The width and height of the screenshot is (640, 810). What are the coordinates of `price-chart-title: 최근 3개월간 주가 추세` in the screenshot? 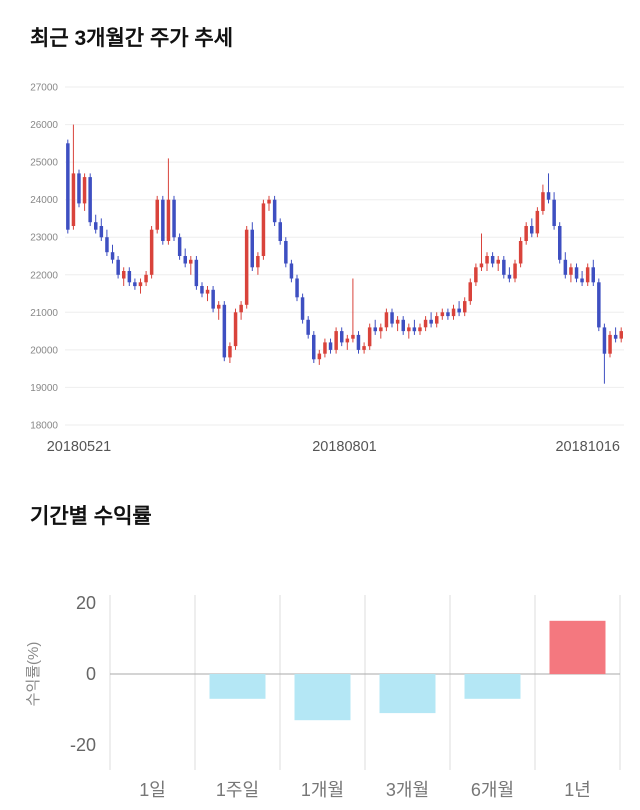 It's located at (132, 38).